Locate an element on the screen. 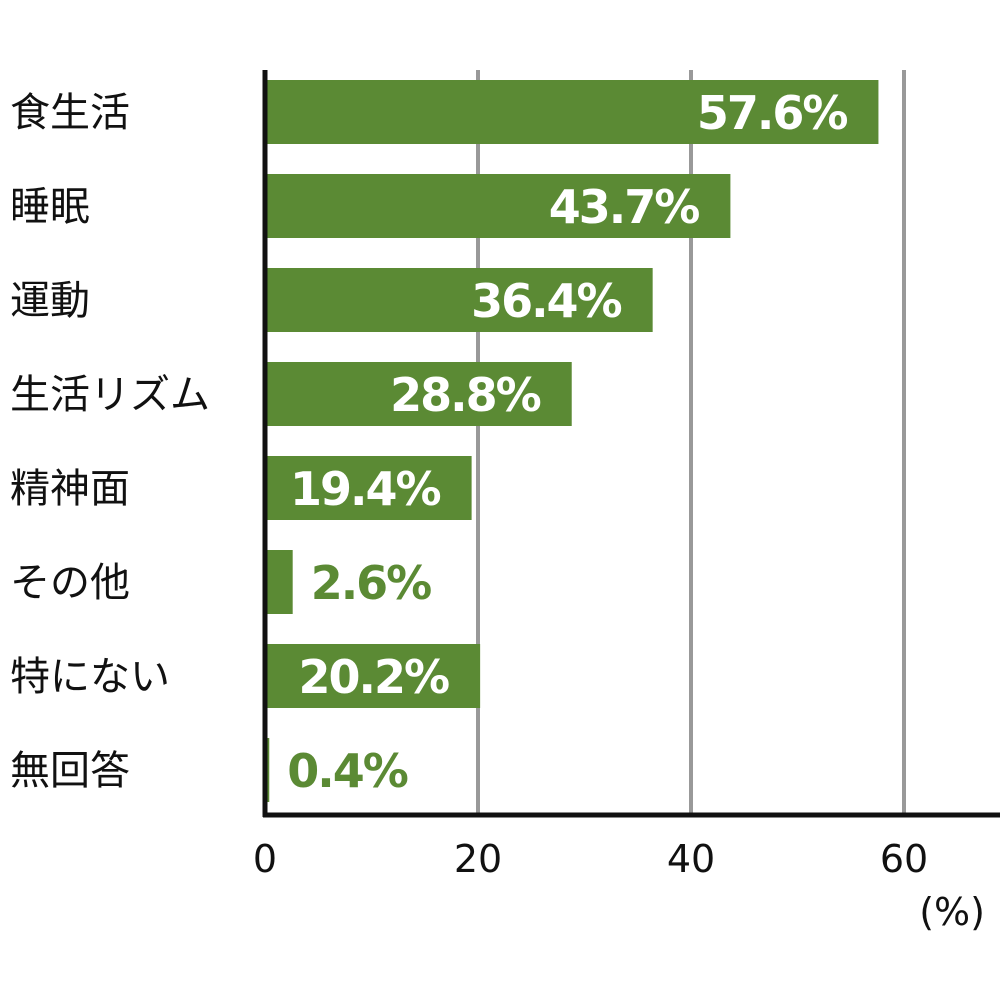 This screenshot has width=1000, height=1000. value-label-7: 20.2% is located at coordinates (374, 677).